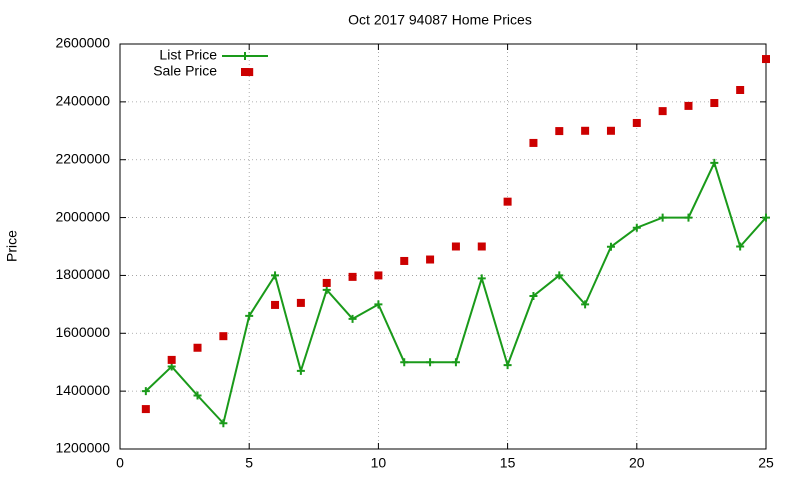 The height and width of the screenshot is (480, 800). What do you see at coordinates (82, 43) in the screenshot?
I see `y-tick-label: 2600000` at bounding box center [82, 43].